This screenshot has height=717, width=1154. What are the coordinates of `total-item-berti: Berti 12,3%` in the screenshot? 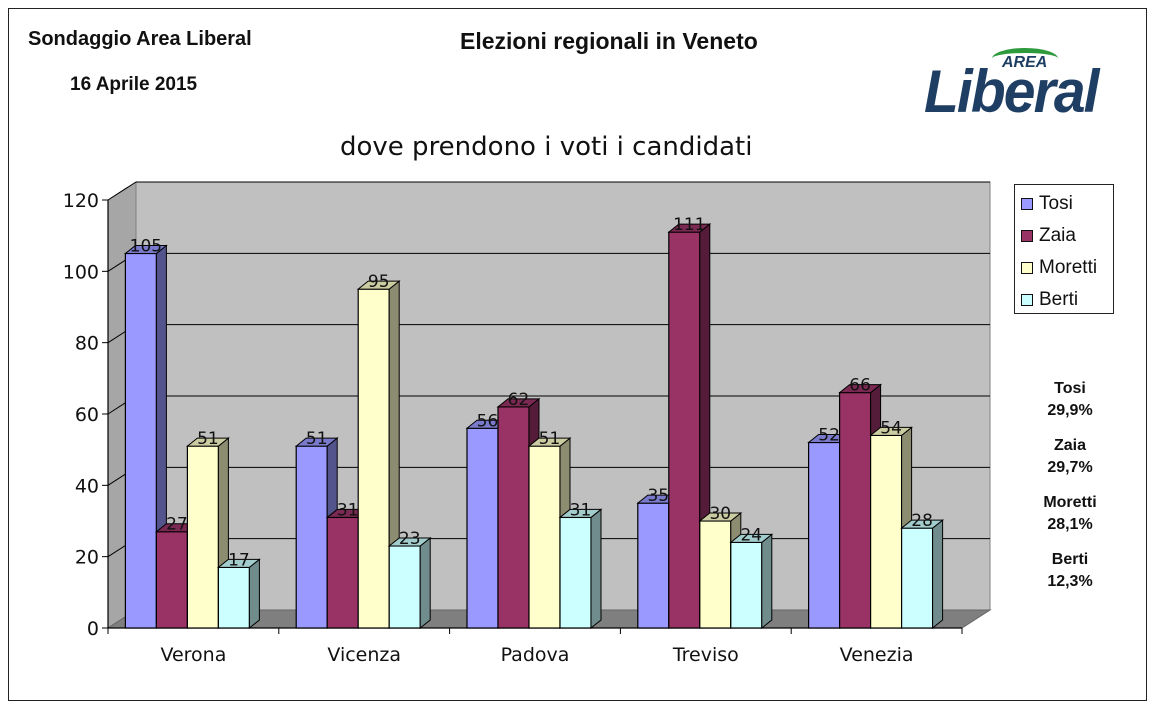 It's located at (1070, 571).